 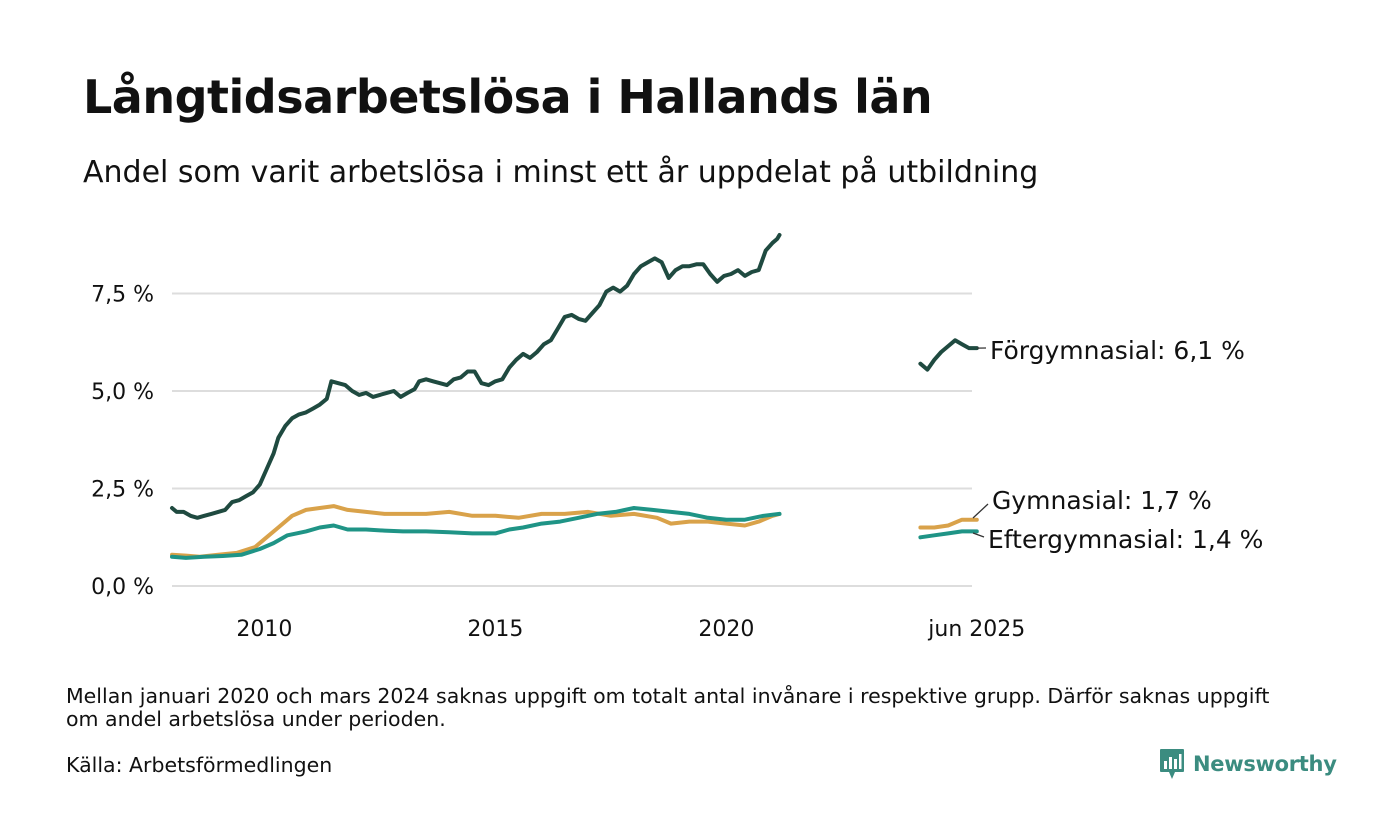 What do you see at coordinates (495, 629) in the screenshot?
I see `x-tick-label: 2015` at bounding box center [495, 629].